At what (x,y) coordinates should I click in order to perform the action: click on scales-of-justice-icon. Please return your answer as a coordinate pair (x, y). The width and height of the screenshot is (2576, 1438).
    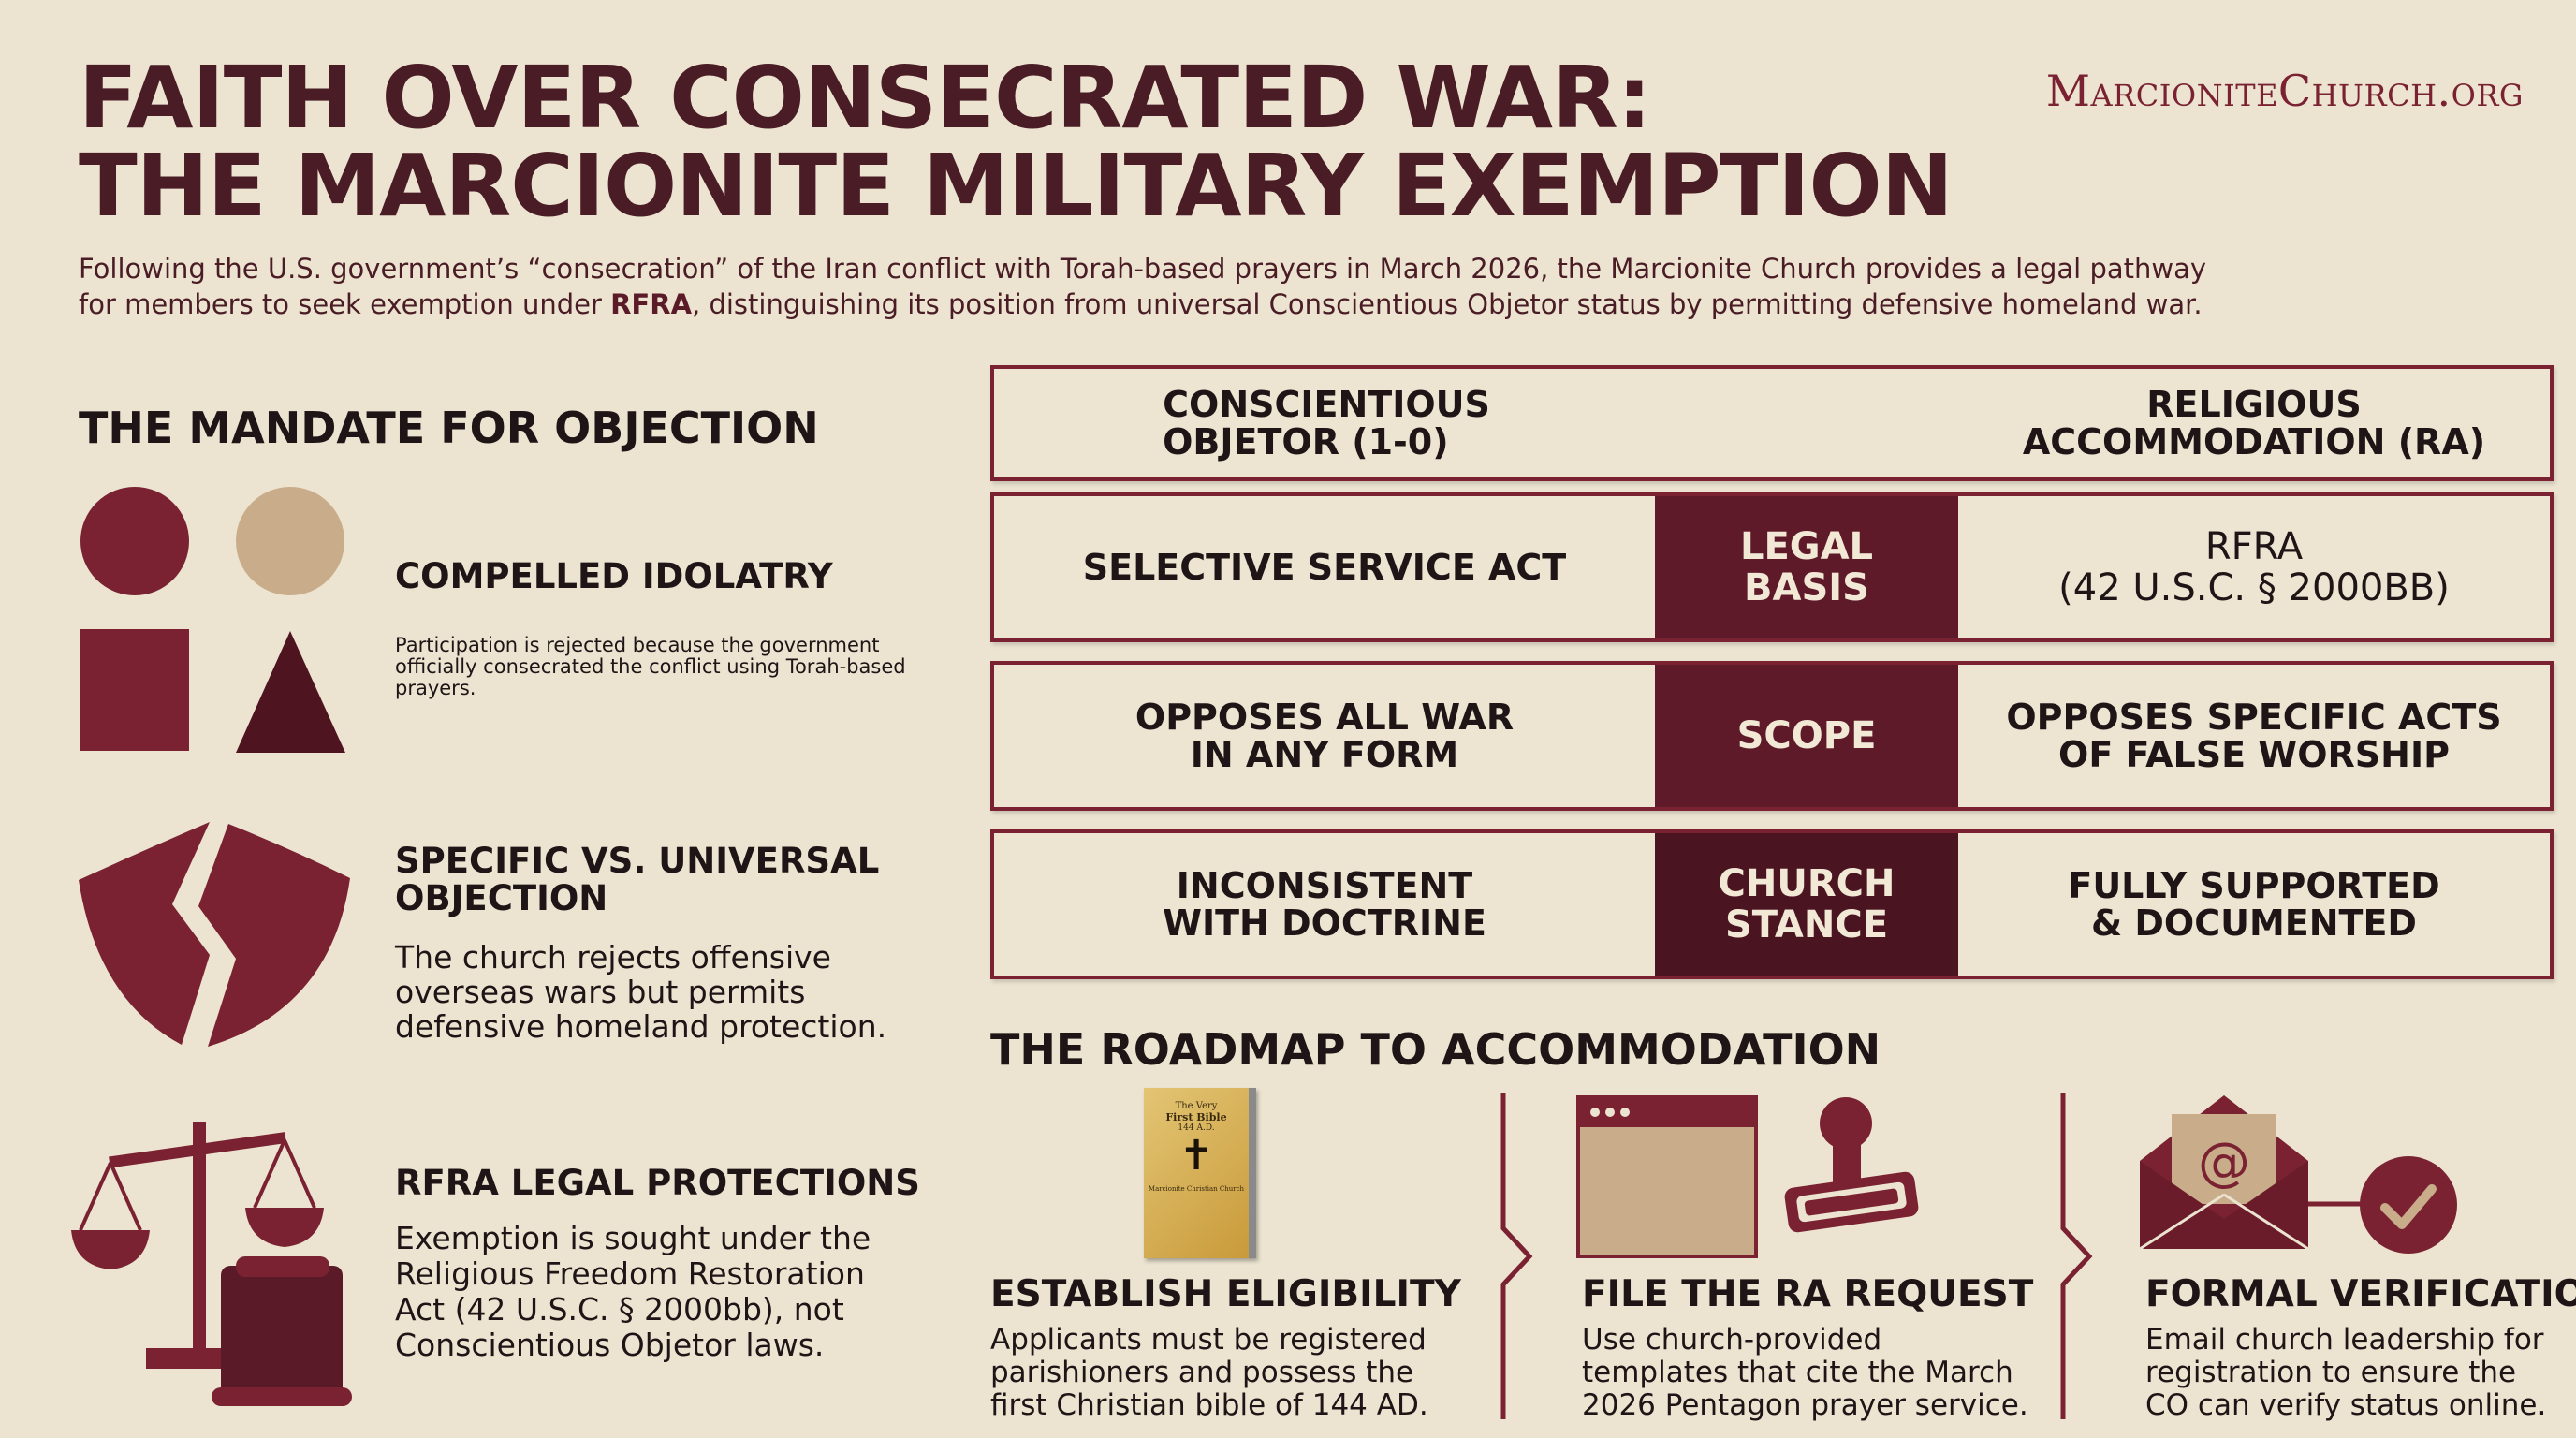
    Looking at the image, I should click on (211, 1264).